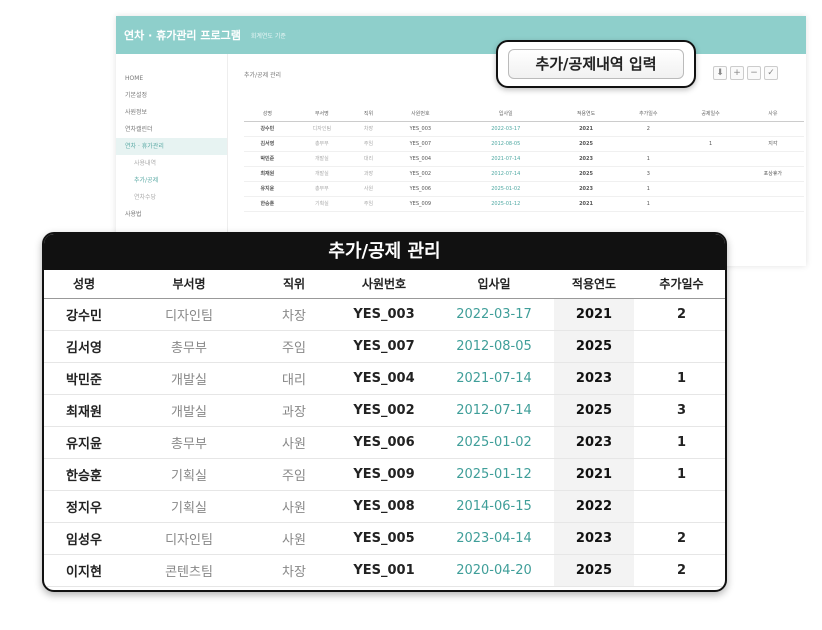 The height and width of the screenshot is (630, 822). I want to click on table-cell: 1, so click(679, 474).